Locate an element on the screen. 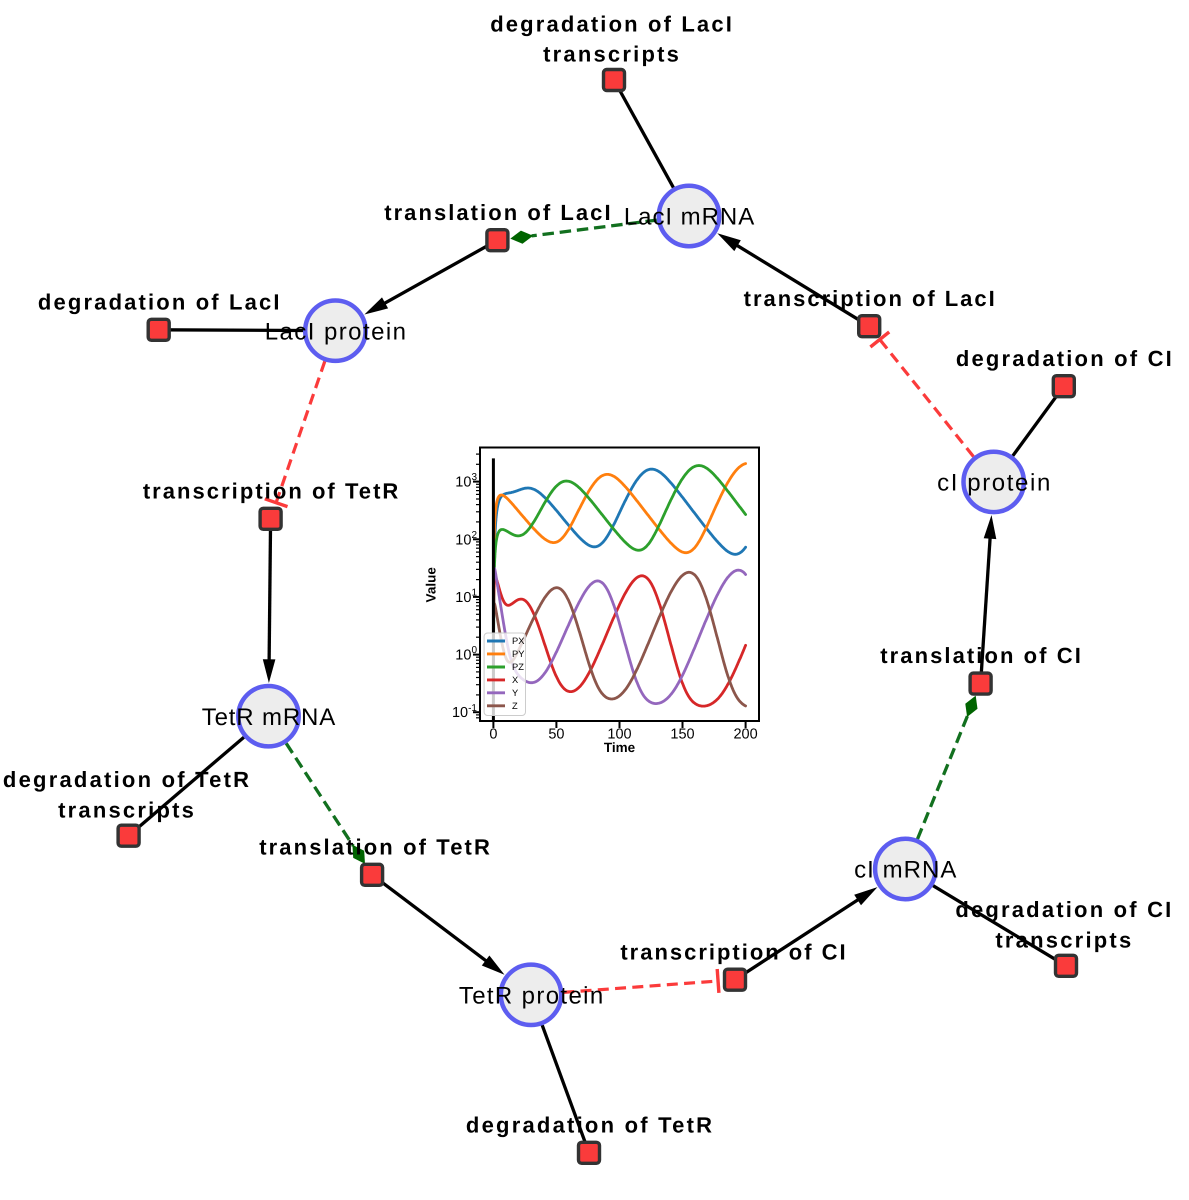 The width and height of the screenshot is (1189, 1200). svg-text: X is located at coordinates (515, 680).